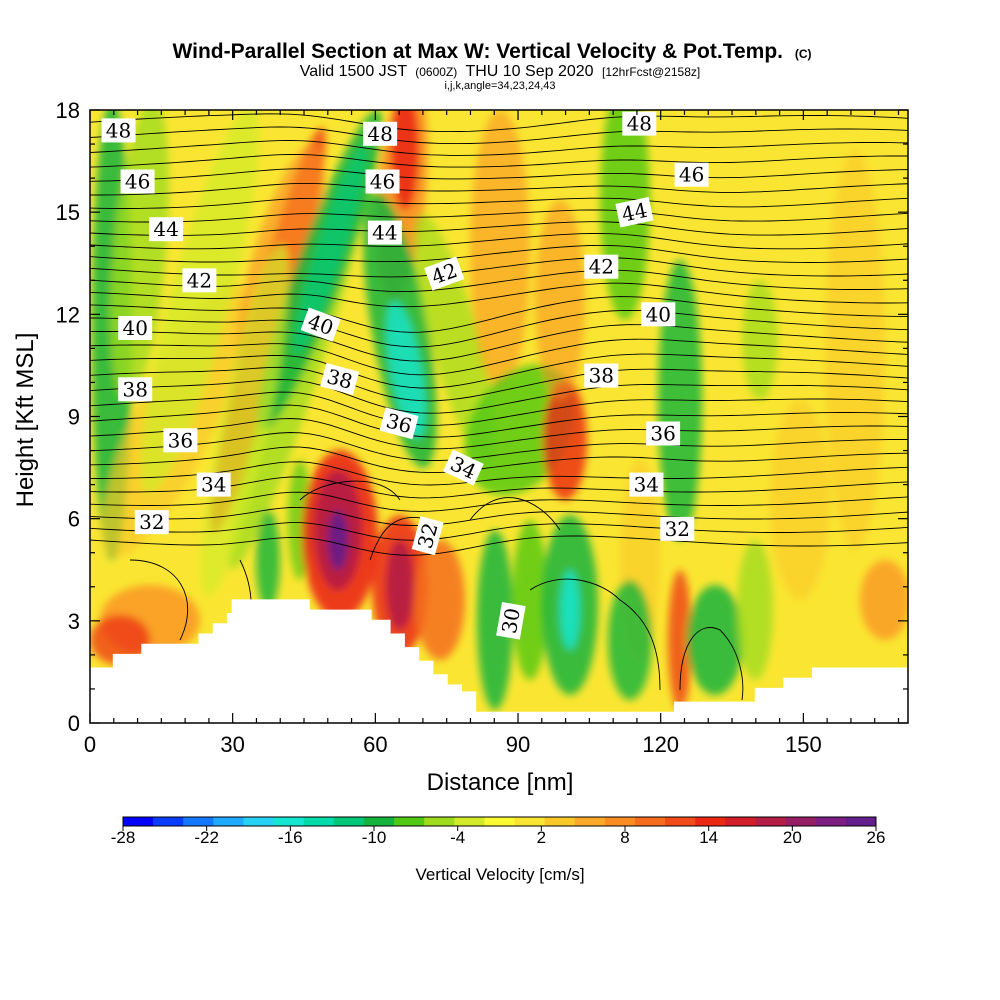  Describe the element at coordinates (232, 744) in the screenshot. I see `x-tick-label: 30` at that location.